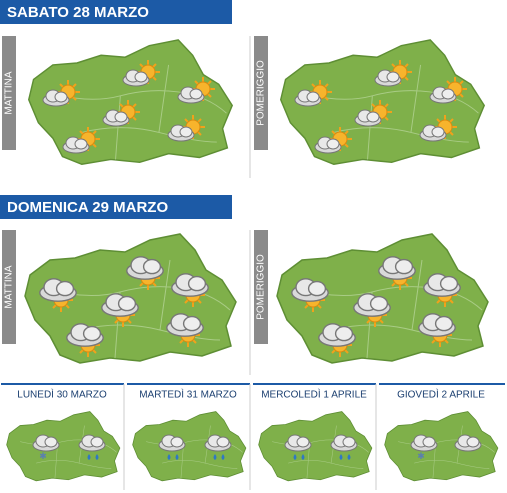 This screenshot has width=507, height=493. What do you see at coordinates (78, 12) in the screenshot?
I see `day-title: SABATO 28 MARZO` at bounding box center [78, 12].